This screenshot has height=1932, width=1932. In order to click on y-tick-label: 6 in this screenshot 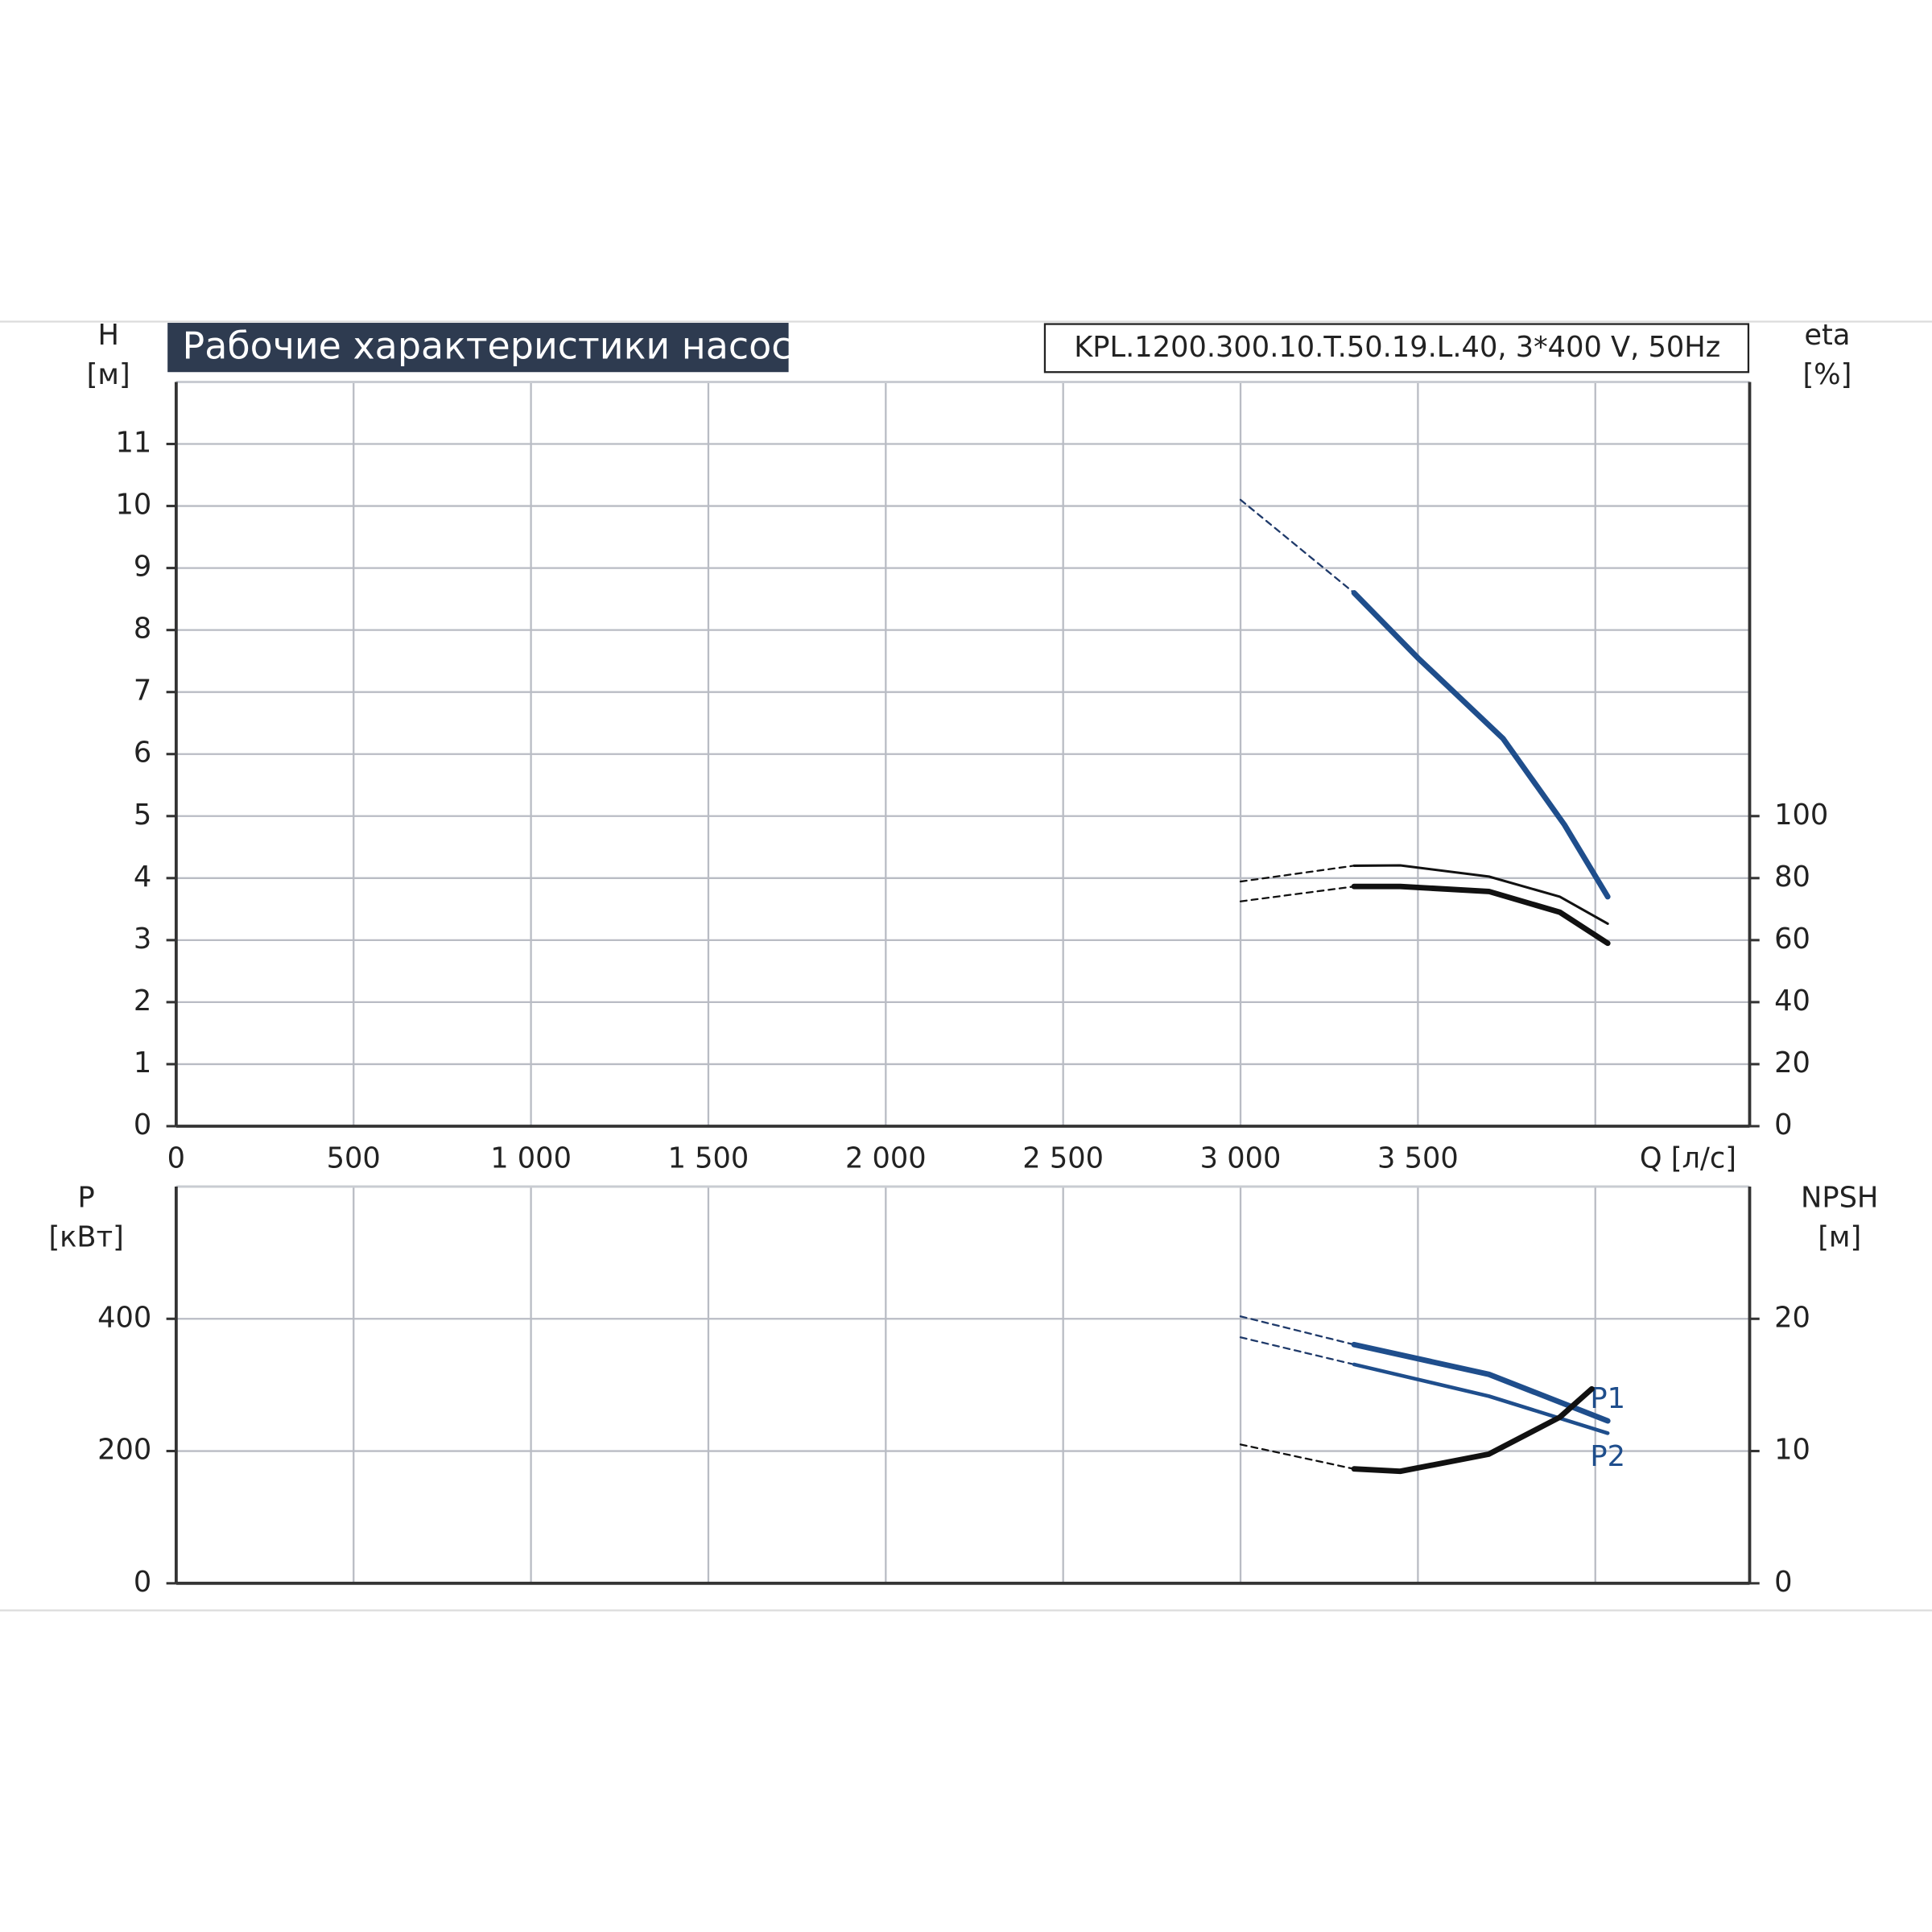, I will do `click(142, 753)`.